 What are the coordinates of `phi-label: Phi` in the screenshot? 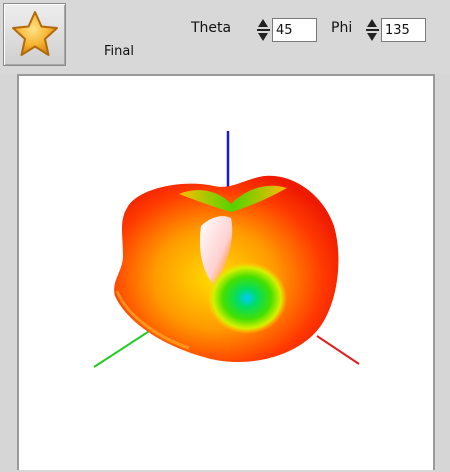 It's located at (342, 28).